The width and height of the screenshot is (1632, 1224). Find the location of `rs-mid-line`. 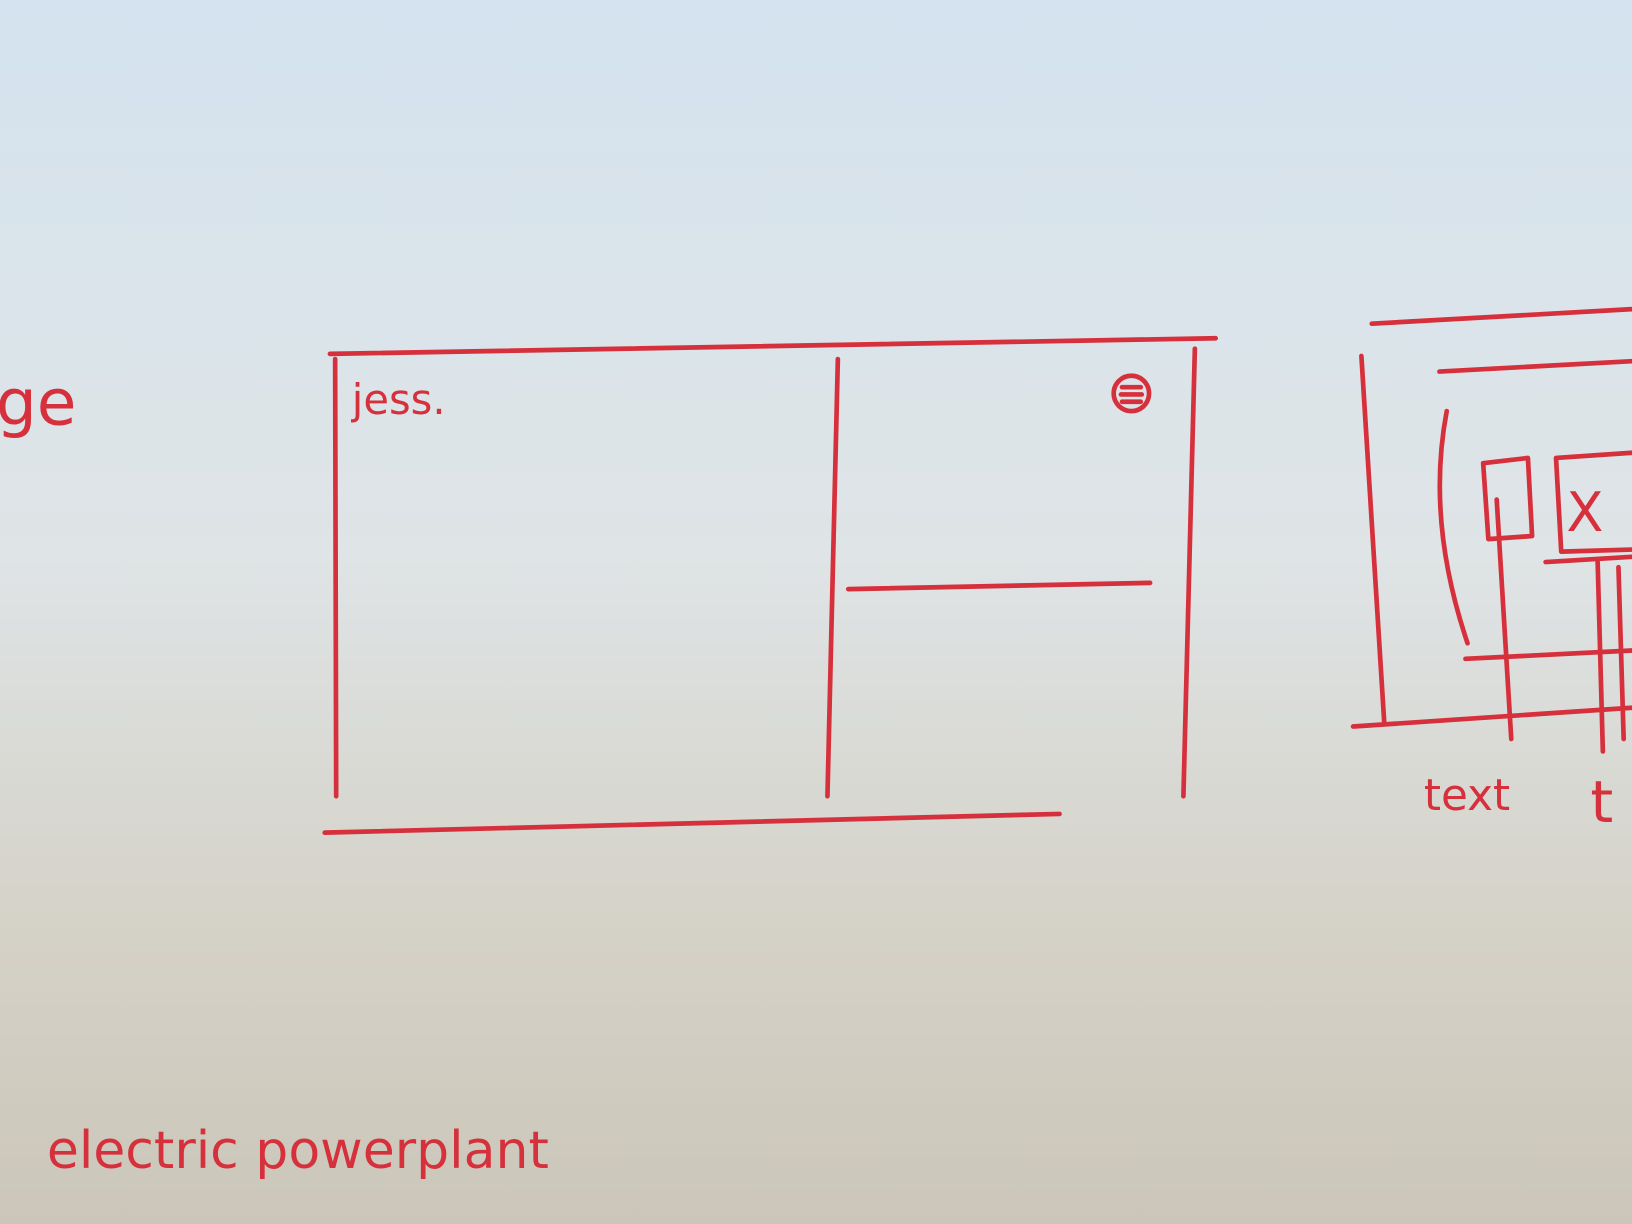

rs-mid-line is located at coordinates (1547, 655).